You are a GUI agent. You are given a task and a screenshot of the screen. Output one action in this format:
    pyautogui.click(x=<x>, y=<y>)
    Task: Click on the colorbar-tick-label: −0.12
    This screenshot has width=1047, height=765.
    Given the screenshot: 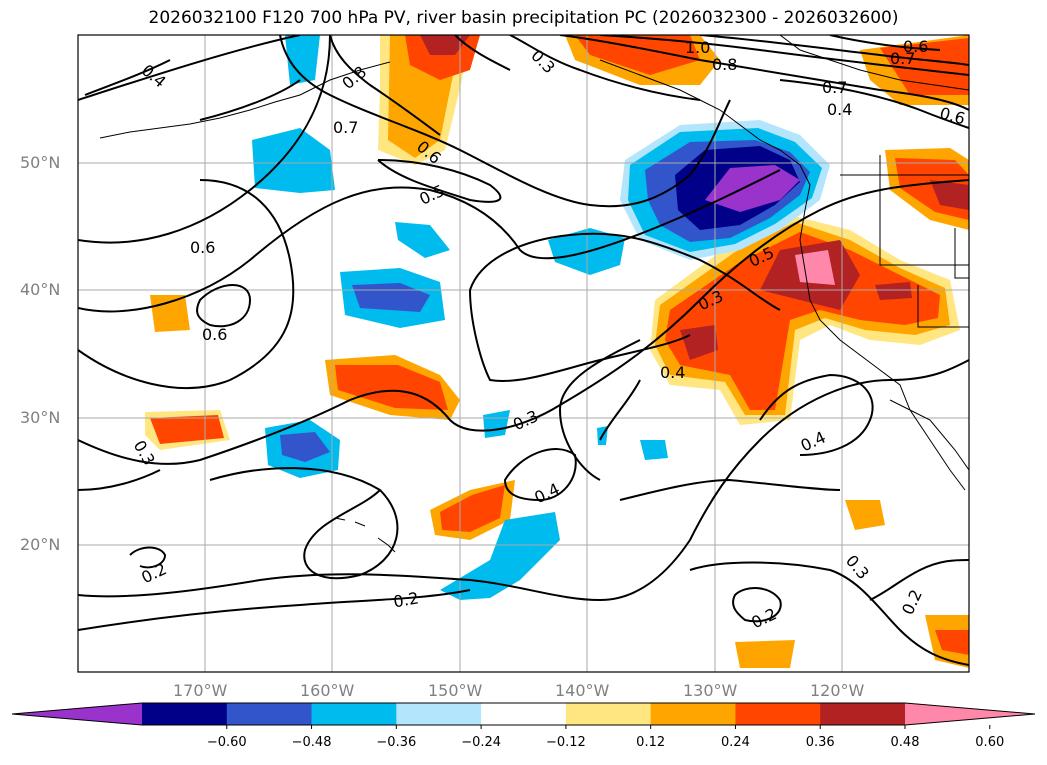 What is the action you would take?
    pyautogui.click(x=565, y=742)
    